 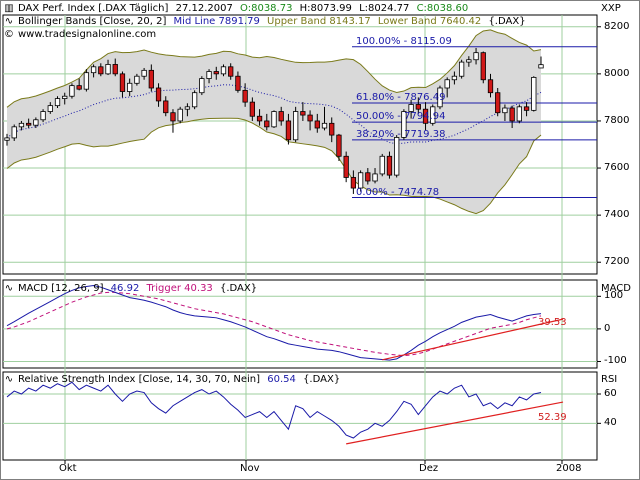 What do you see at coordinates (9, 8) in the screenshot?
I see `chart-icon: ▥` at bounding box center [9, 8].